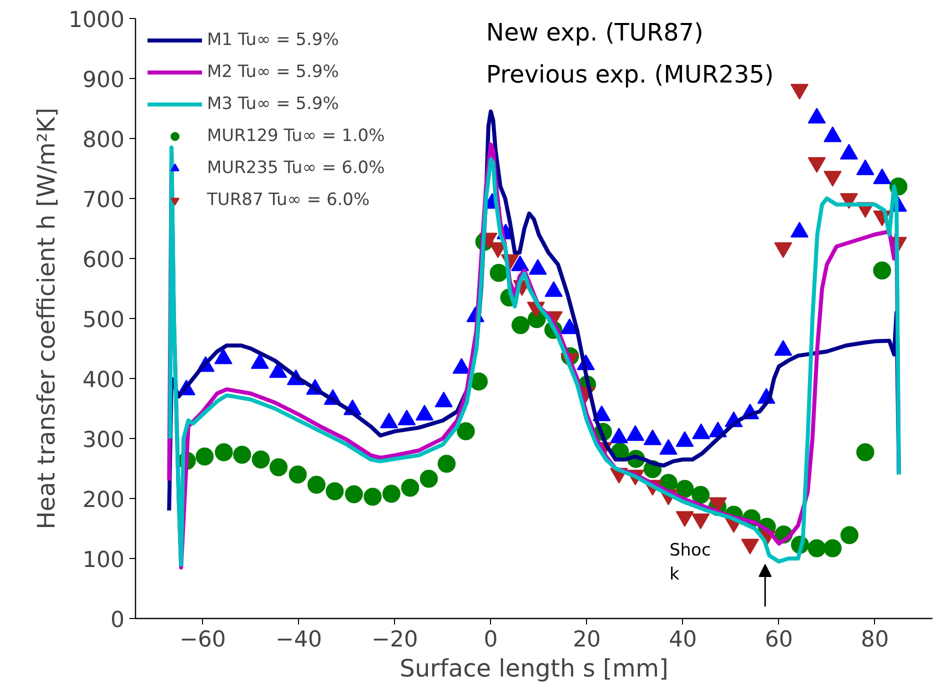 The width and height of the screenshot is (934, 692). Describe the element at coordinates (273, 72) in the screenshot. I see `legend-label: M2 Tu∞ = 5.9%` at that location.